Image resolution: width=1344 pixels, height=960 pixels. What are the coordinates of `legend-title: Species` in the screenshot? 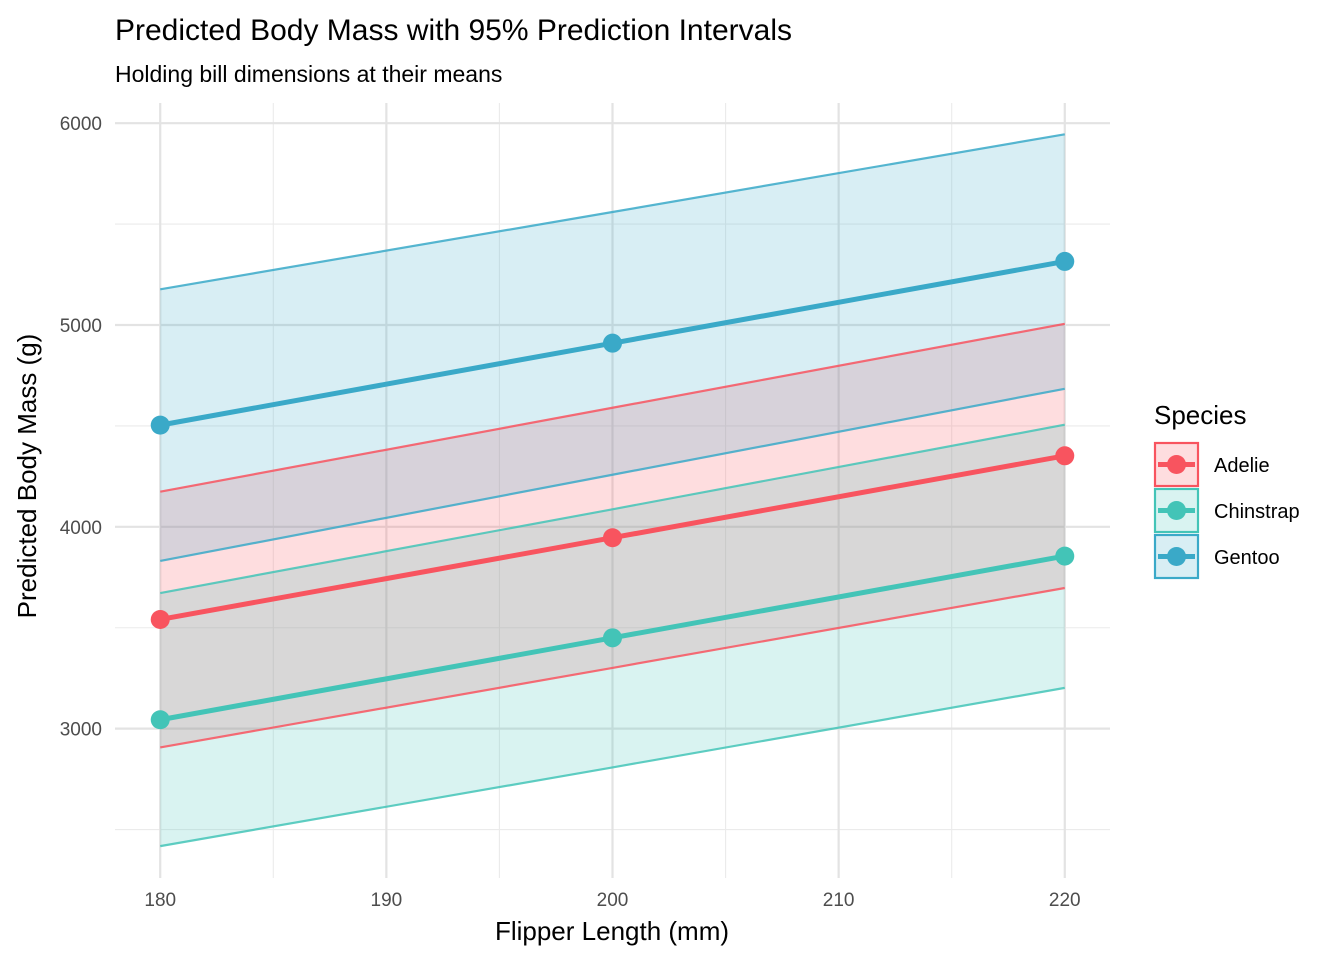 It's located at (1200, 415).